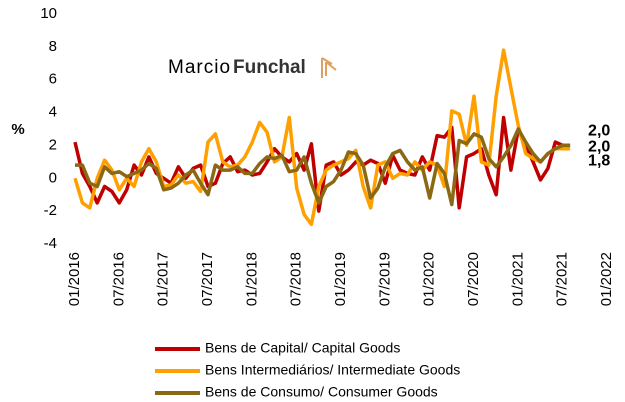 The height and width of the screenshot is (402, 625). Describe the element at coordinates (269, 67) in the screenshot. I see `watermark: Funchal` at that location.